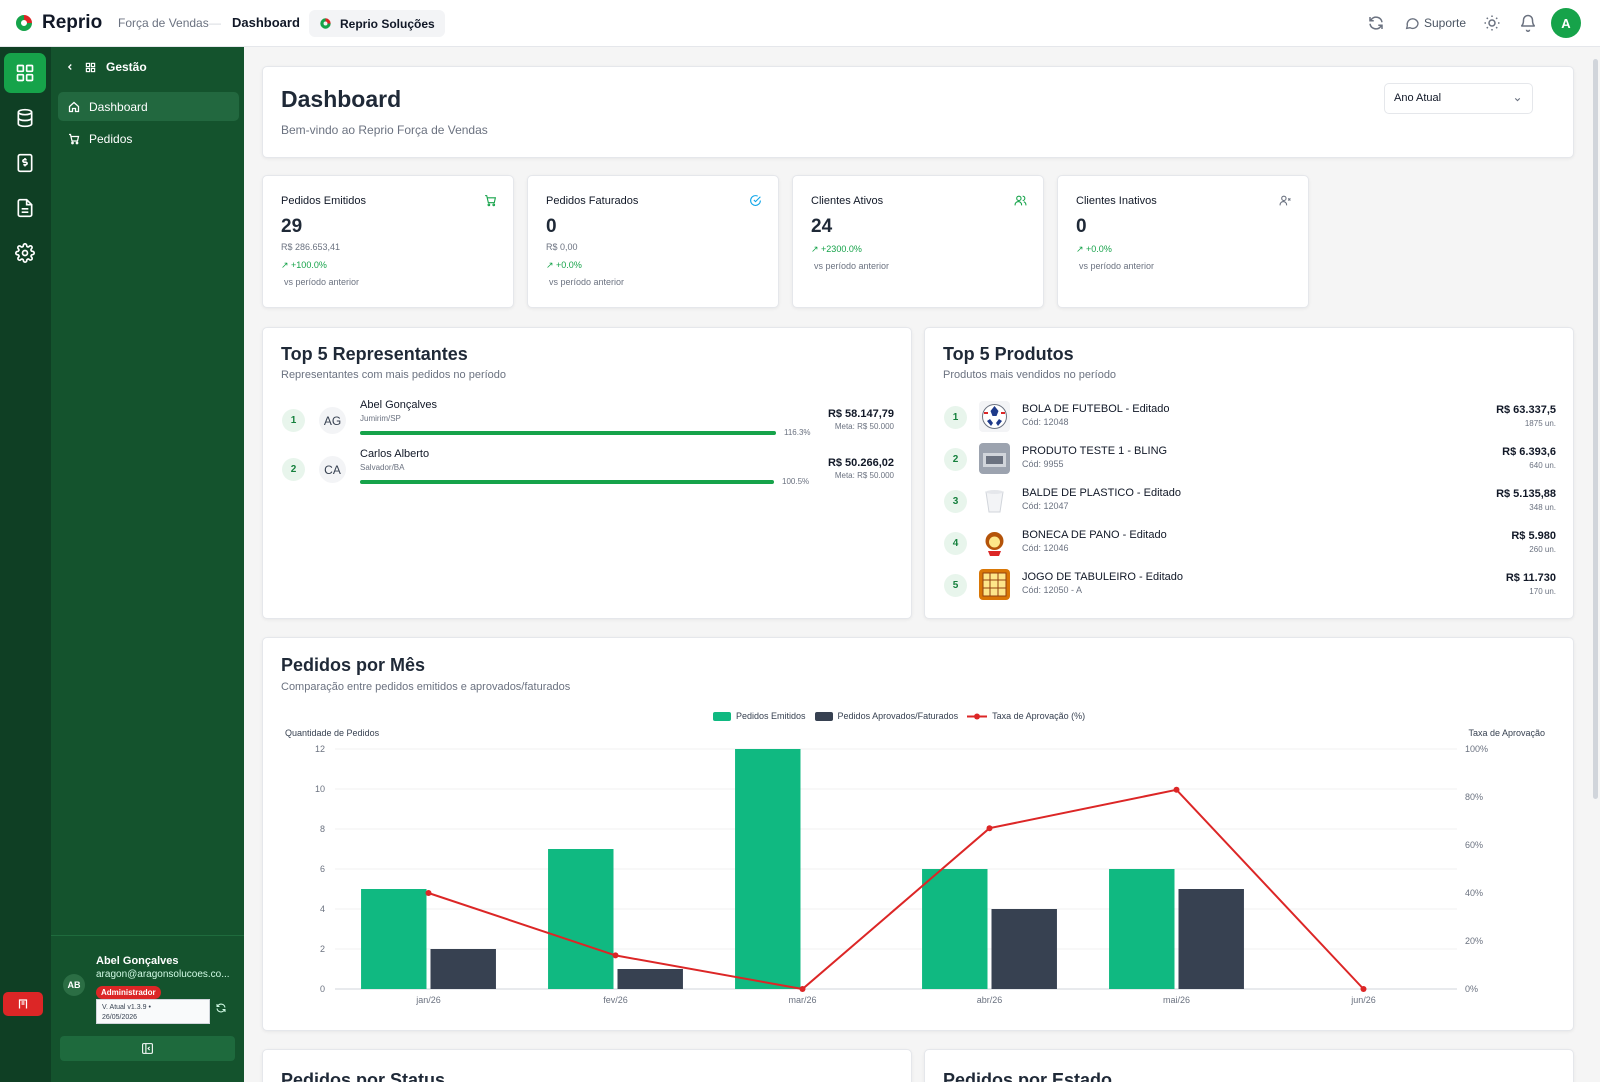 This screenshot has height=1082, width=1600. I want to click on sidebar-section-header: Gestão, so click(106, 67).